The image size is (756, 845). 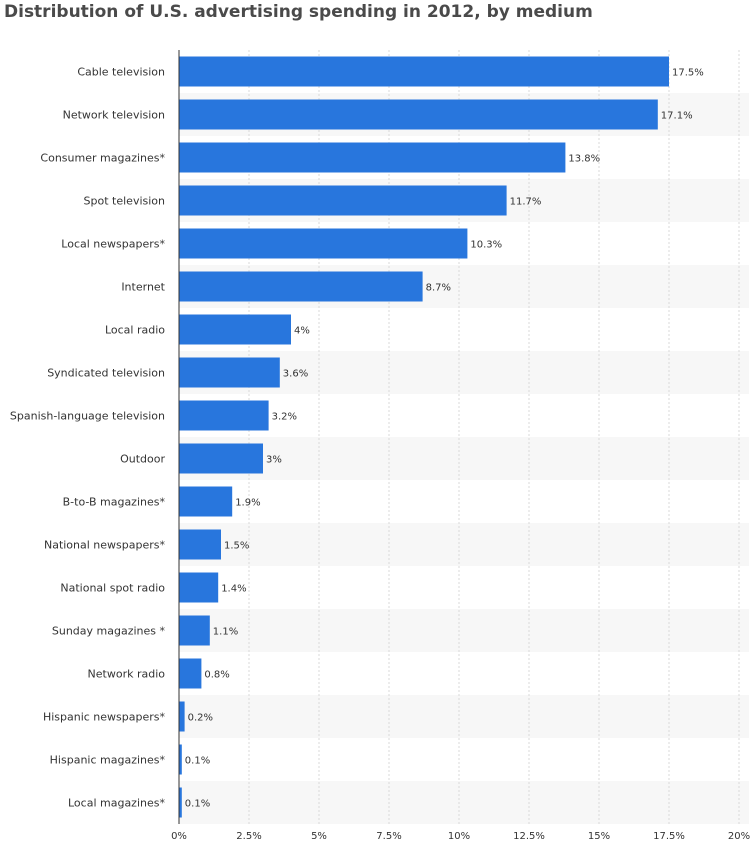 I want to click on x-tick-label: 10%, so click(x=459, y=836).